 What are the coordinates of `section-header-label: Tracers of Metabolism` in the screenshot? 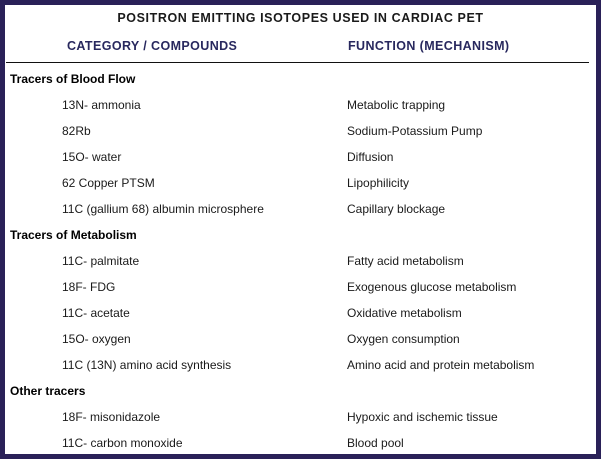 It's located at (73, 235).